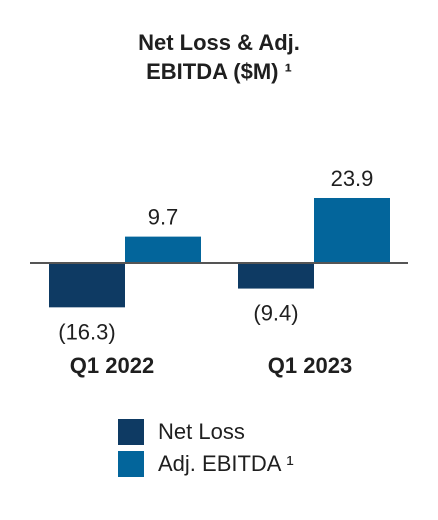  I want to click on legend-label-net-loss: Net Loss, so click(201, 431).